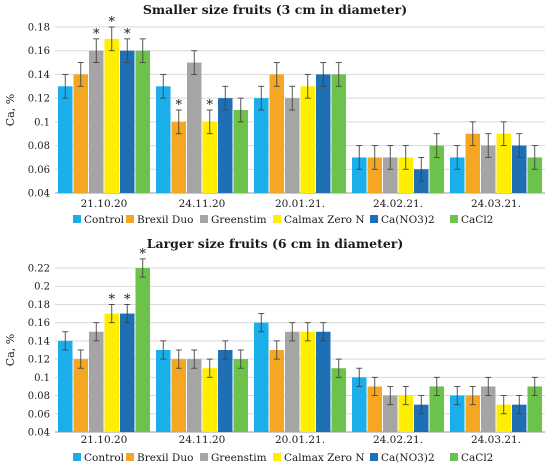 This screenshot has width=550, height=476. I want to click on y-tick-label: 0.16, so click(39, 323).